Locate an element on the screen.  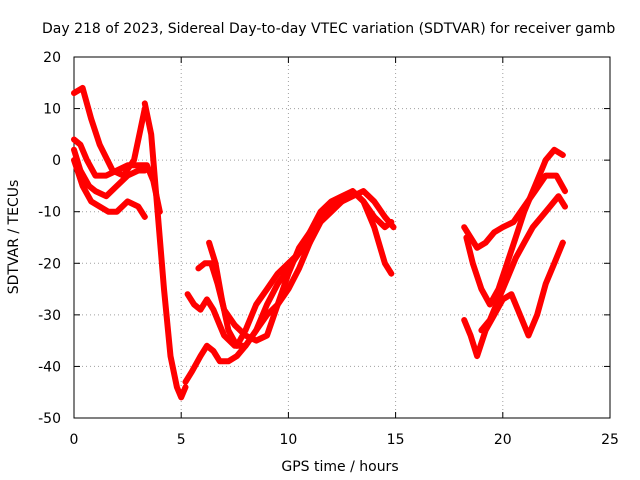
y-tick-label: -10 is located at coordinates (49, 213).